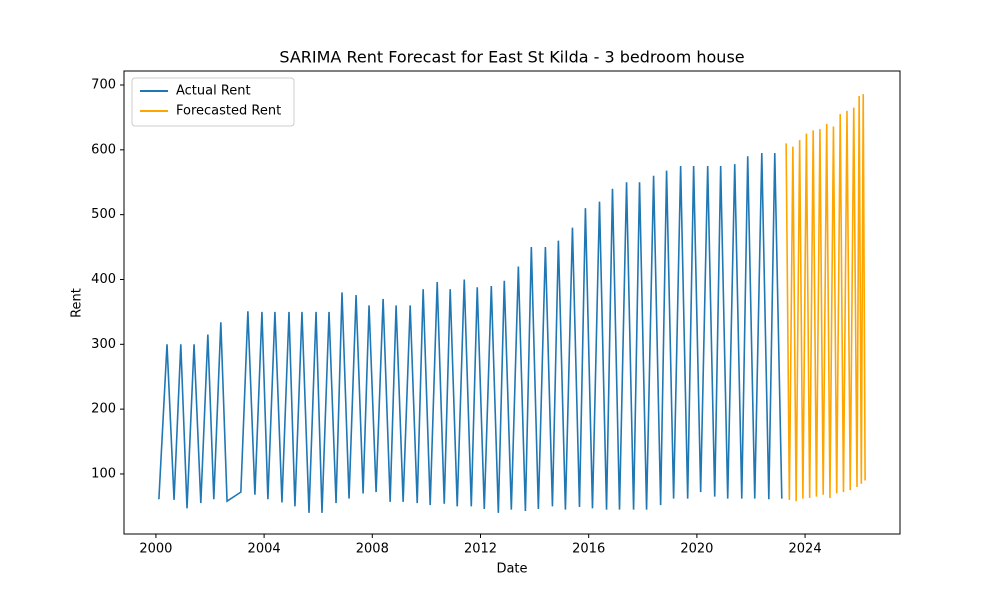 Image resolution: width=1000 pixels, height=600 pixels. I want to click on x-tick-label: 2000, so click(155, 549).